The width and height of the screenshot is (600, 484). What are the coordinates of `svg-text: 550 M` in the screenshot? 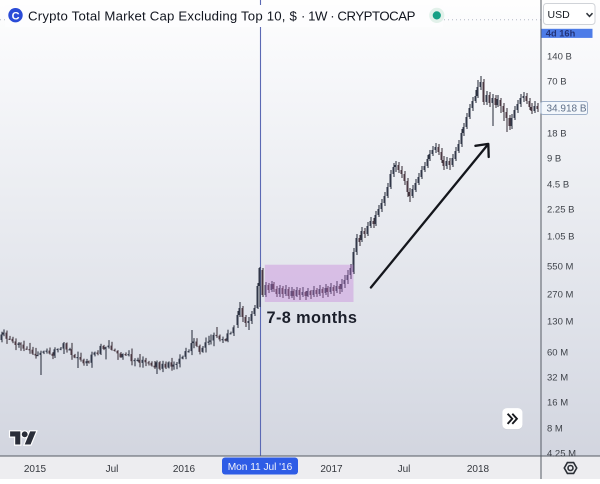 It's located at (560, 266).